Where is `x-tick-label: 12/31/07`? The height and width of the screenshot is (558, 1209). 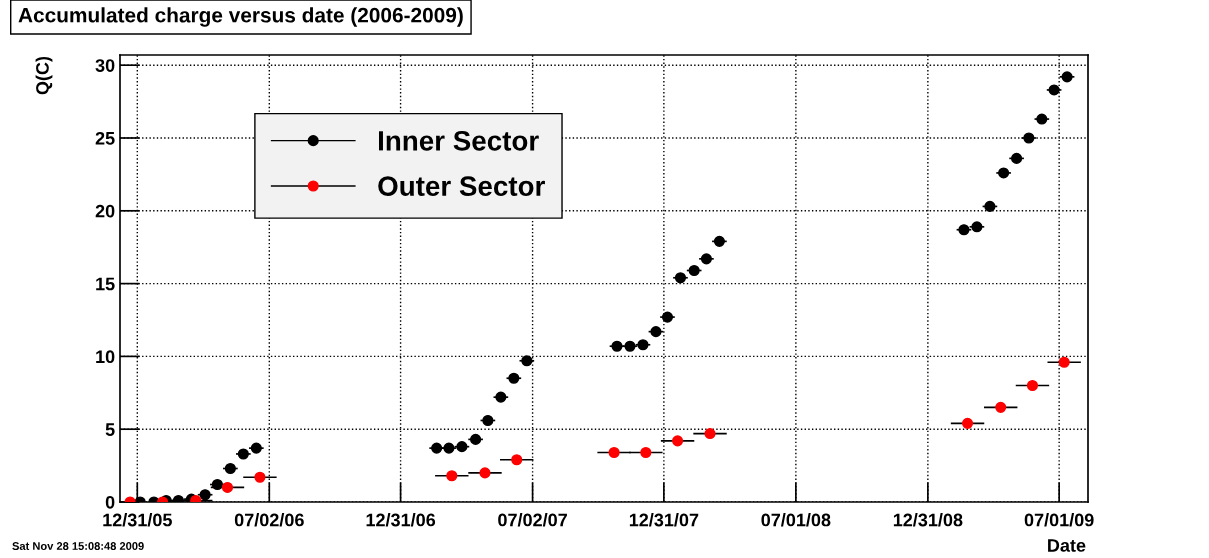
x-tick-label: 12/31/07 is located at coordinates (664, 520).